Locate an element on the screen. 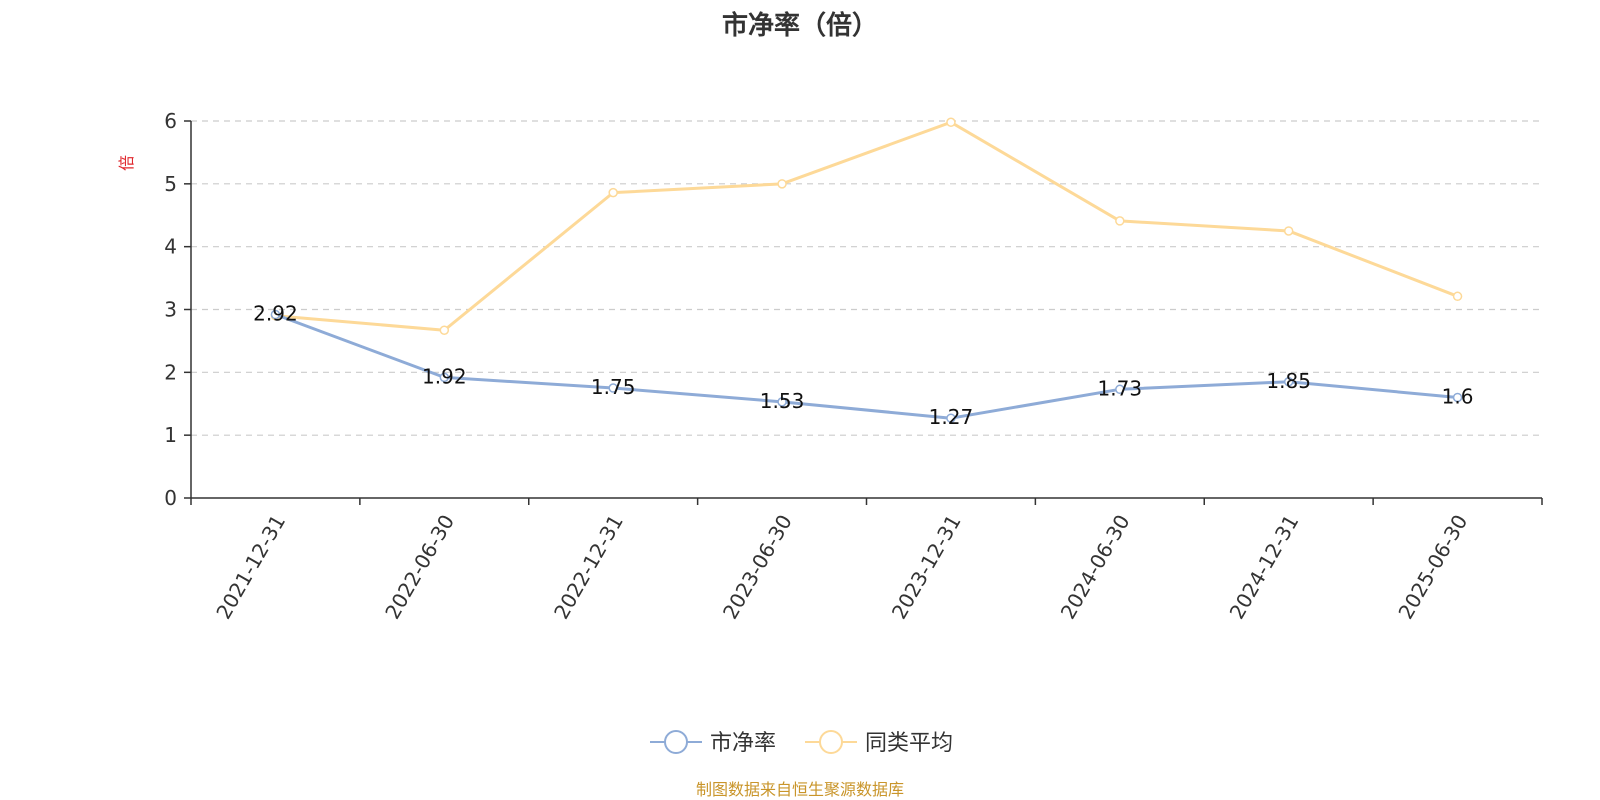 Image resolution: width=1600 pixels, height=800 pixels. source-footnote: 制图数据来自恒生聚源数据库 is located at coordinates (800, 789).